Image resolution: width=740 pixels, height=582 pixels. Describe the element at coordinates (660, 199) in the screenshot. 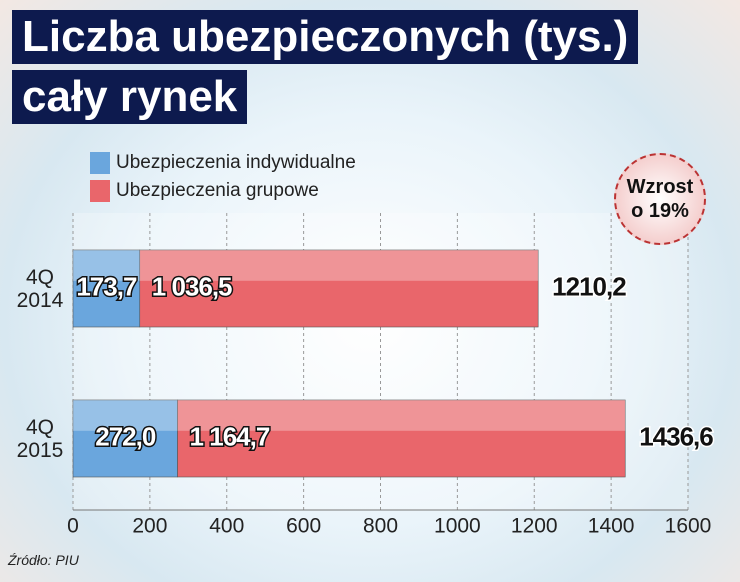

I see `annotation: Wzrost o 19%` at that location.